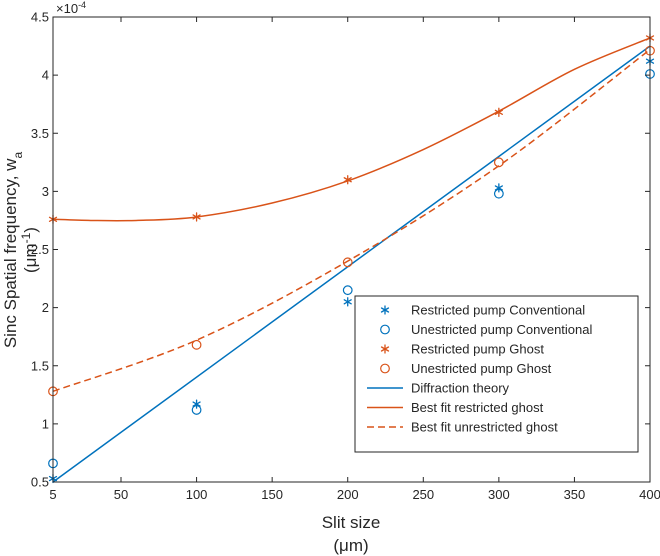  I want to click on x-tick-labels: 5 50 100 150 200 250 300 350 400, so click(354, 494).